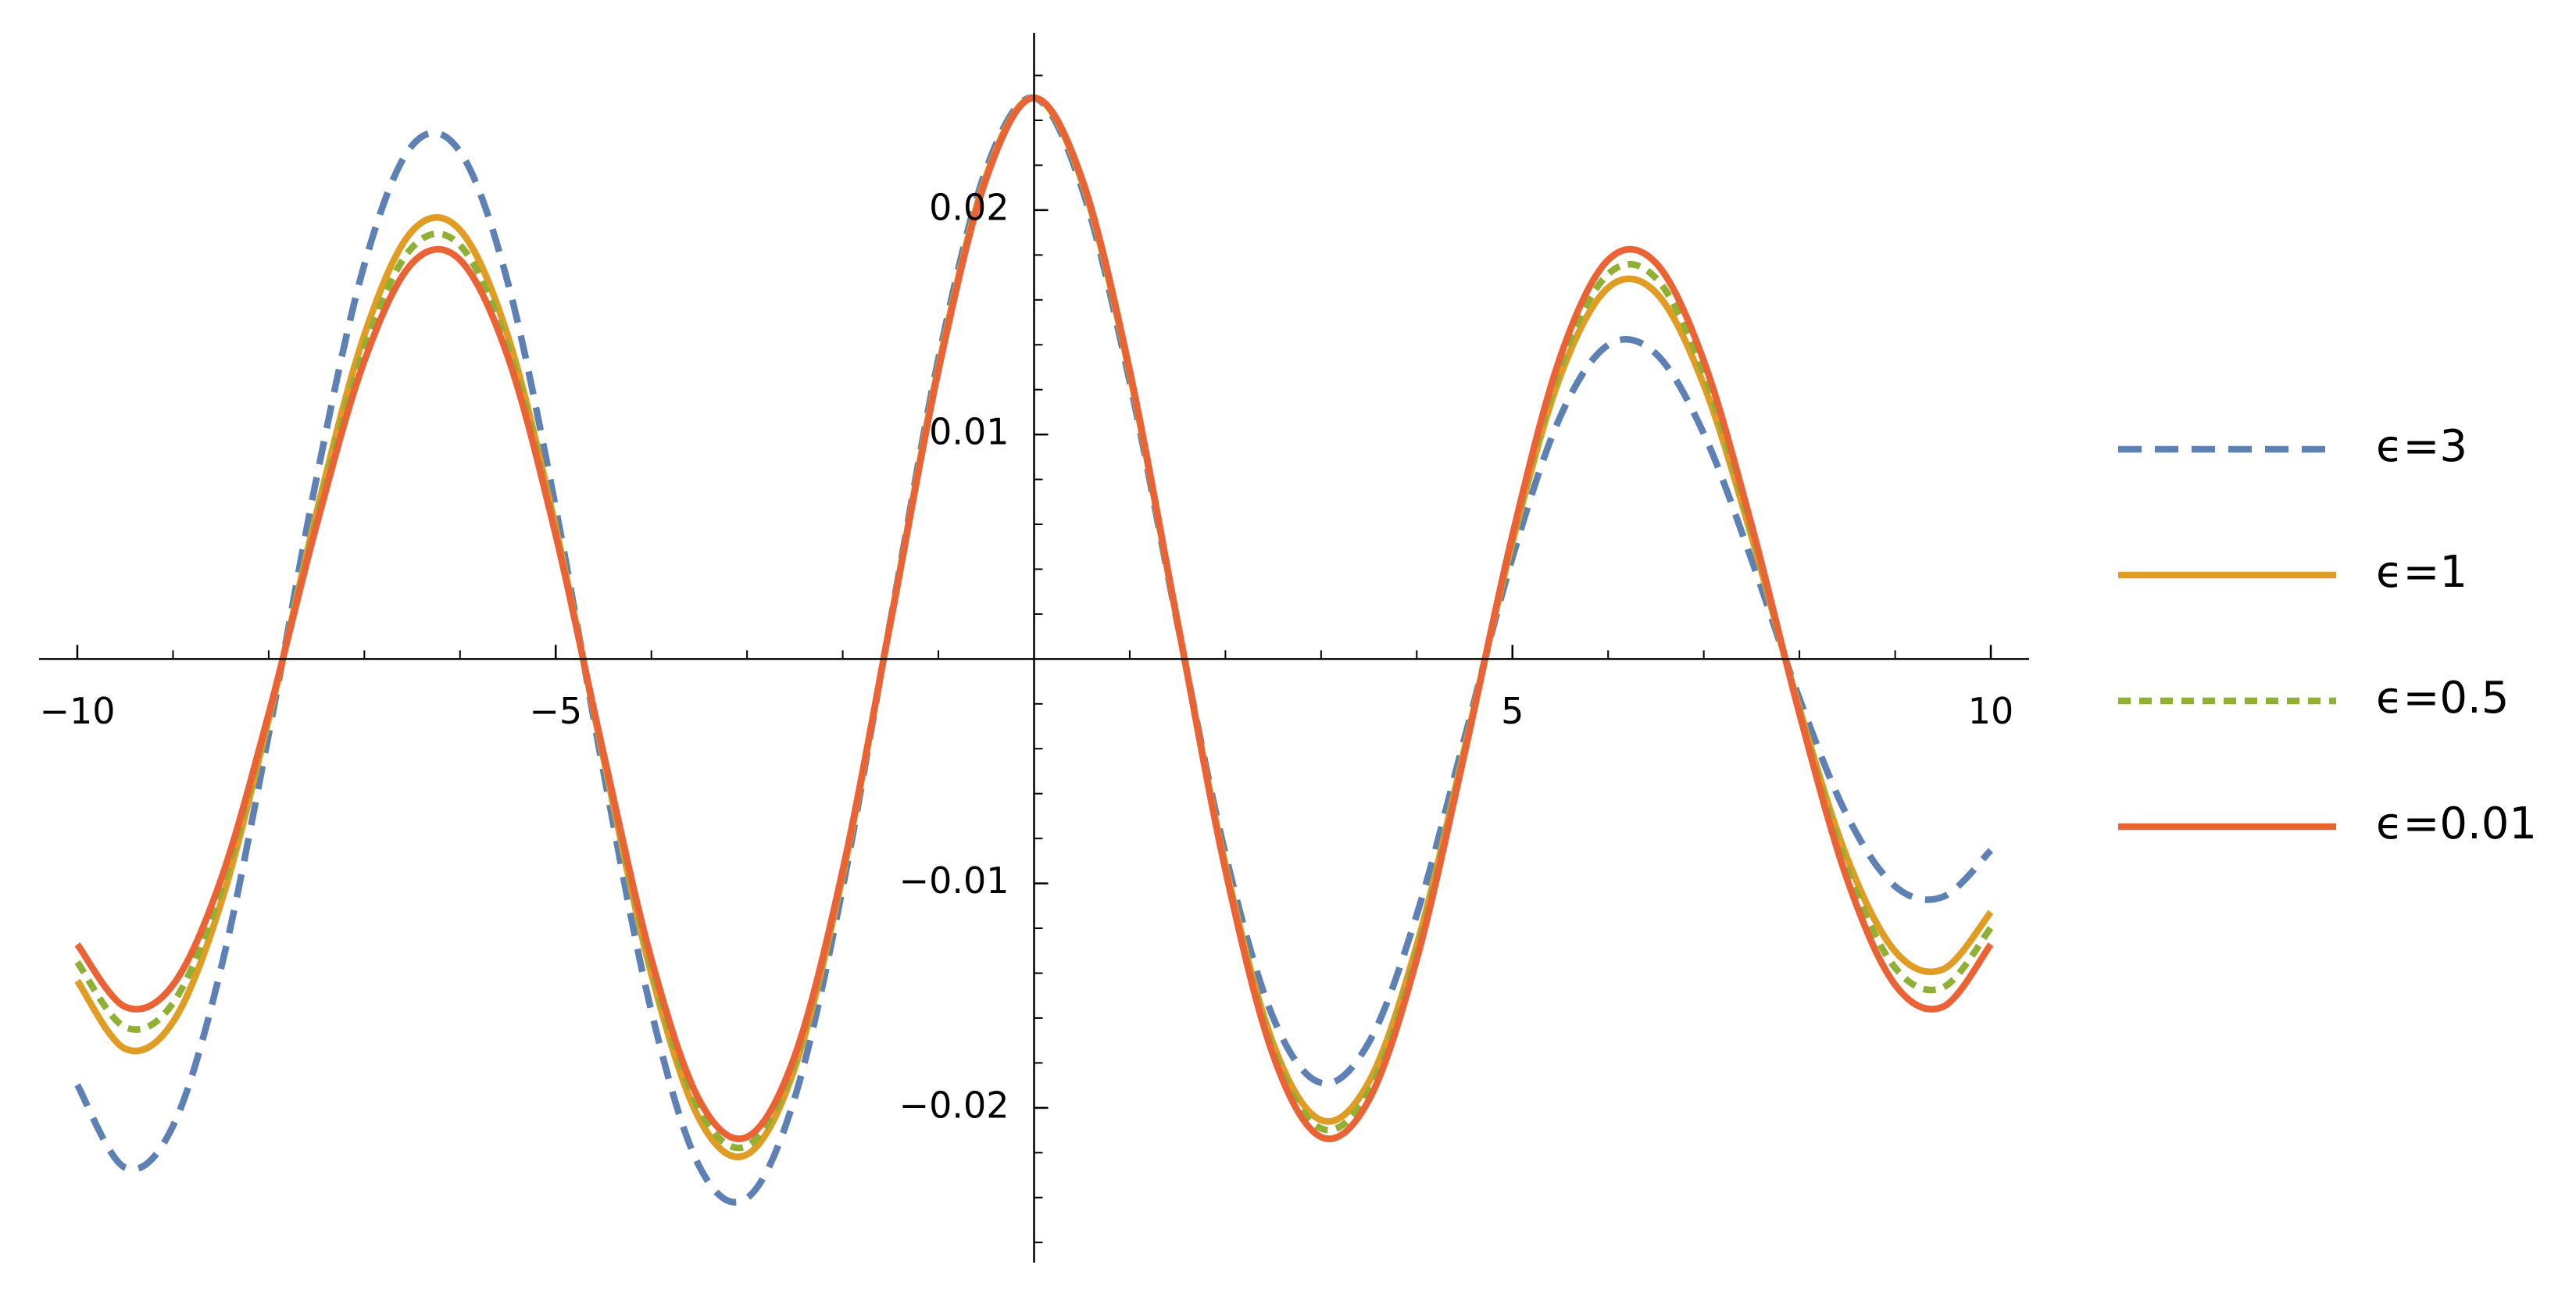 The width and height of the screenshot is (2576, 1290). I want to click on y-tick-label: 0.01, so click(969, 432).